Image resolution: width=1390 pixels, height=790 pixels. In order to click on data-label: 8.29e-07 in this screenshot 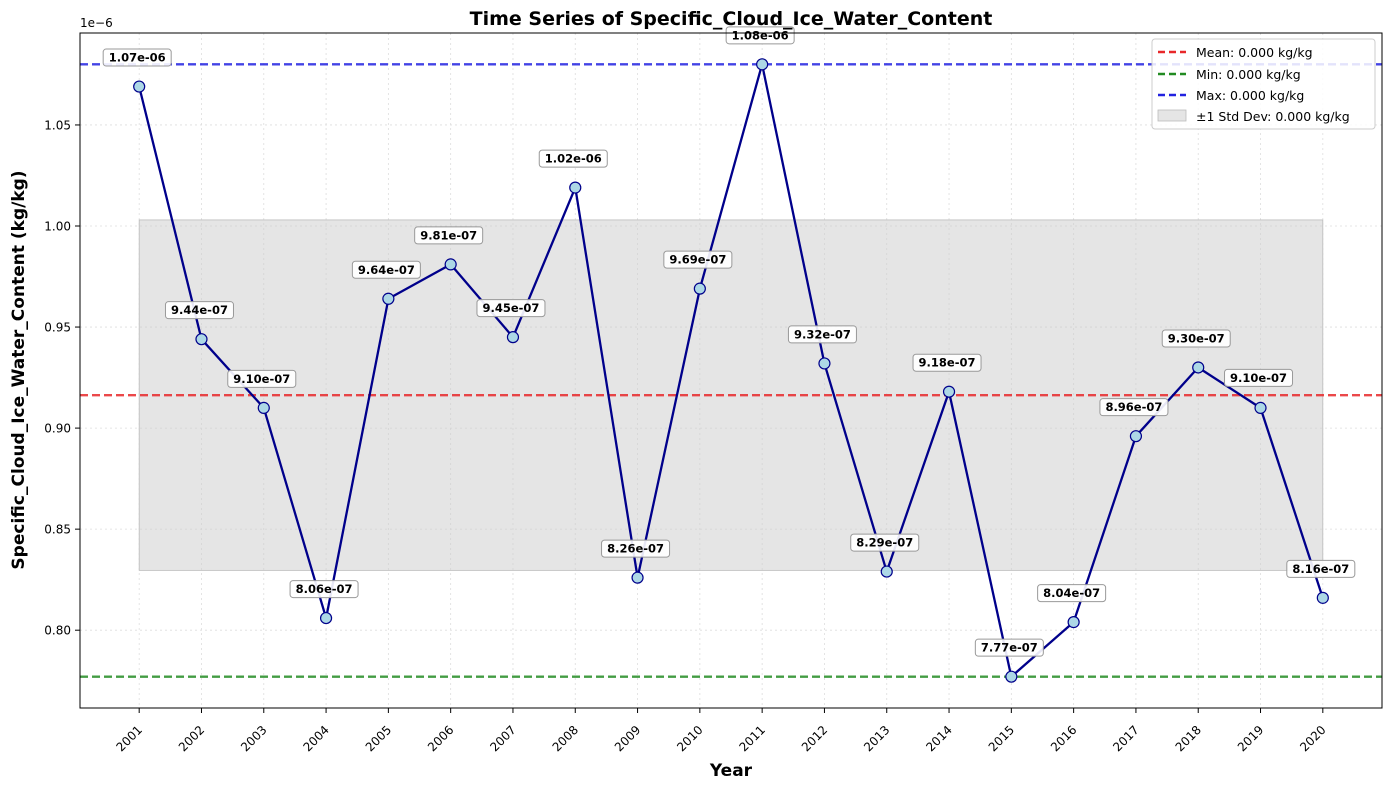, I will do `click(884, 543)`.